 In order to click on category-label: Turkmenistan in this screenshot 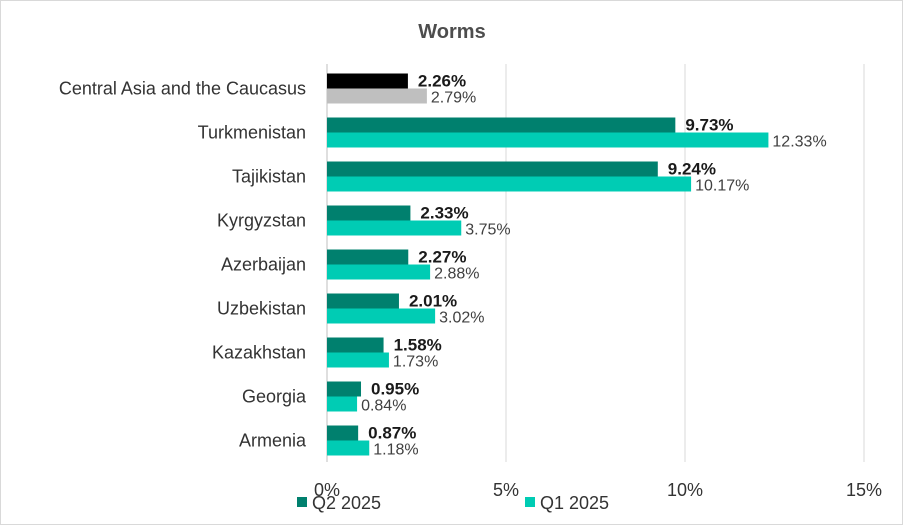, I will do `click(252, 133)`.